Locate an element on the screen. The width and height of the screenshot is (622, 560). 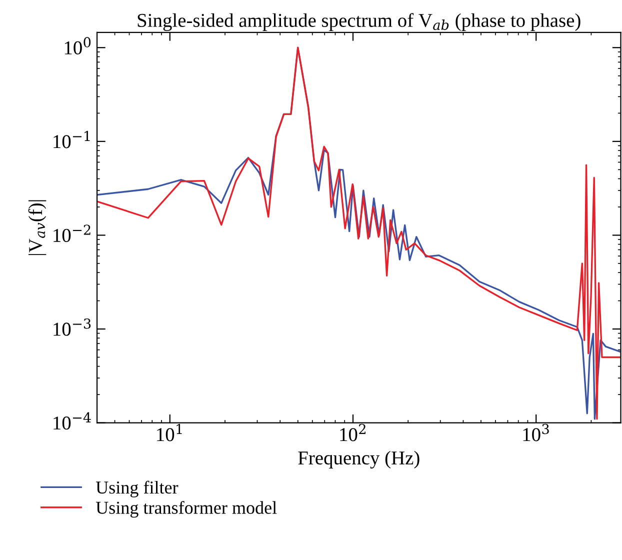
y-tick-label: 10$^{−4}$ is located at coordinates (72, 421).